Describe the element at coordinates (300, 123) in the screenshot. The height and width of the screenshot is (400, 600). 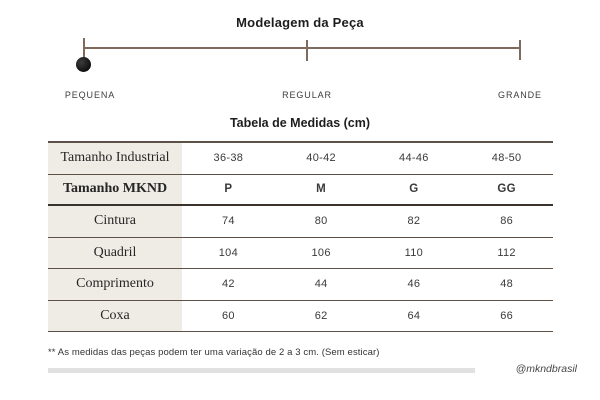
I see `table-title: Tabela de Medidas (cm)` at that location.